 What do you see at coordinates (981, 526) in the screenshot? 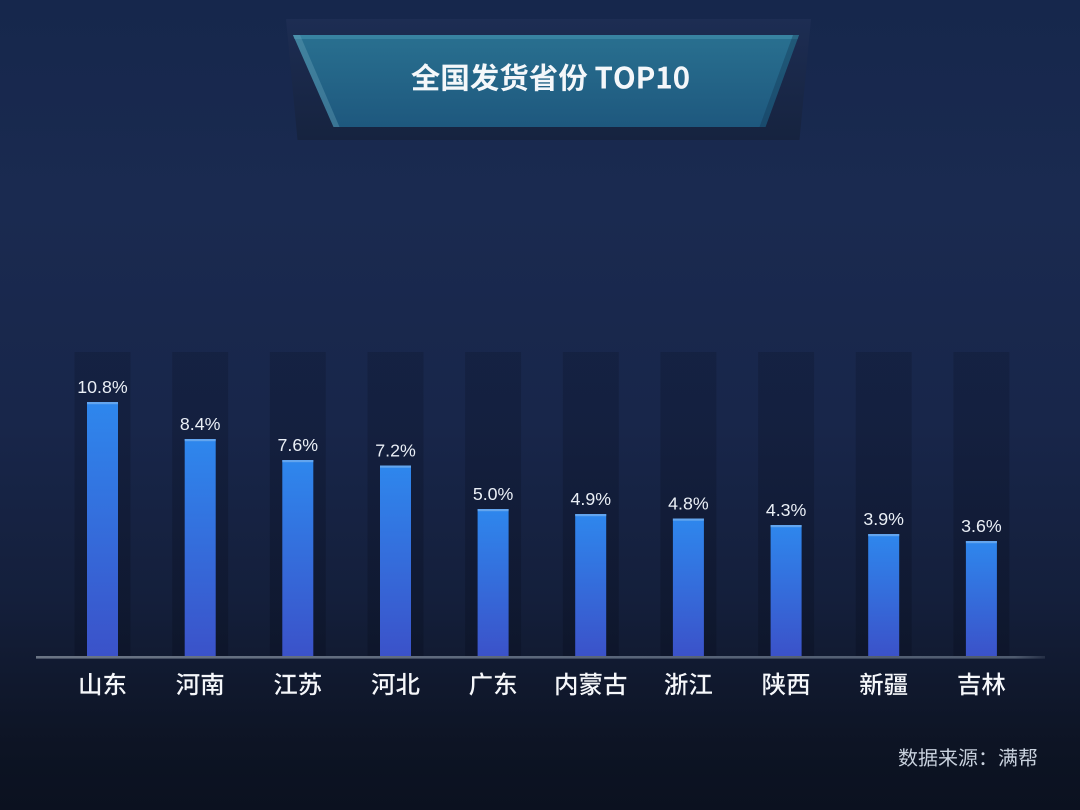
I see `svg-text: 3.6%` at bounding box center [981, 526].